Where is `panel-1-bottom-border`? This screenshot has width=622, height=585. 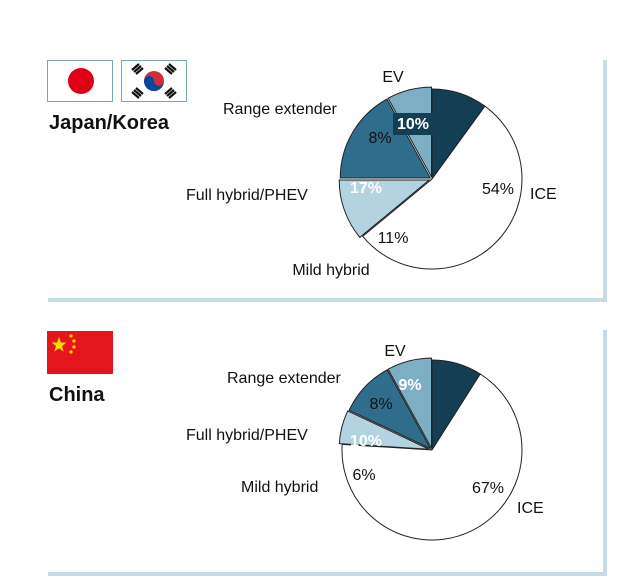
panel-1-bottom-border is located at coordinates (327, 300).